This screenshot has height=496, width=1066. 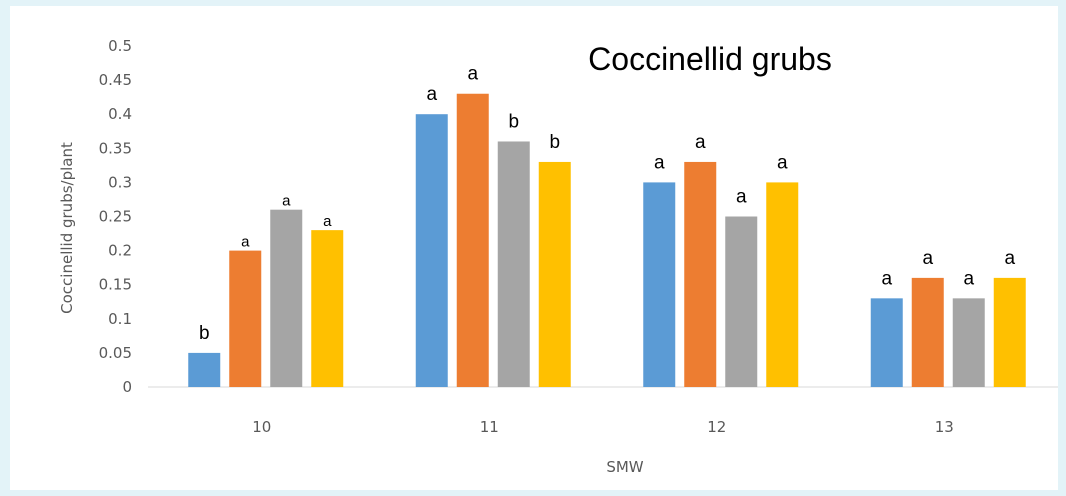 I want to click on y-tick-label: 0.25, so click(x=115, y=217).